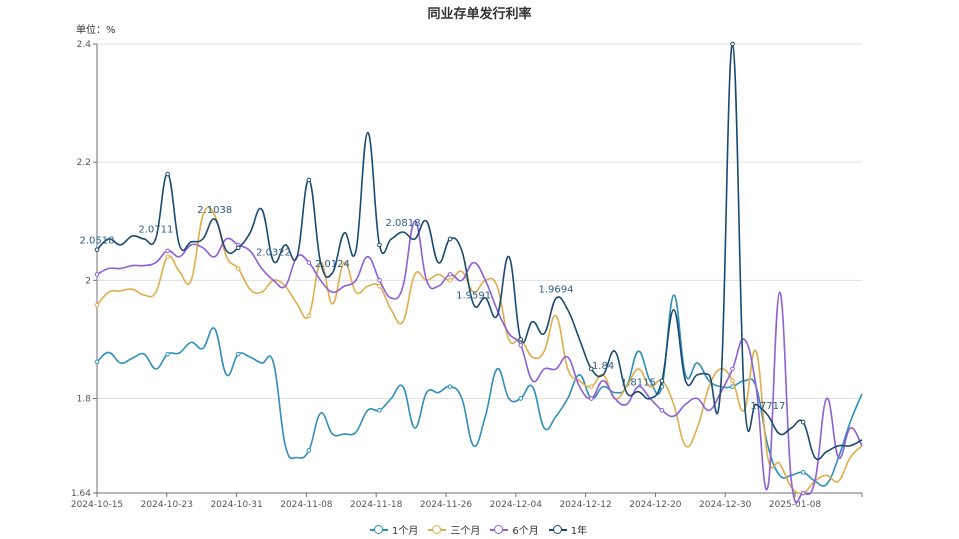  I want to click on y-tick-label: 1.8, so click(84, 399).